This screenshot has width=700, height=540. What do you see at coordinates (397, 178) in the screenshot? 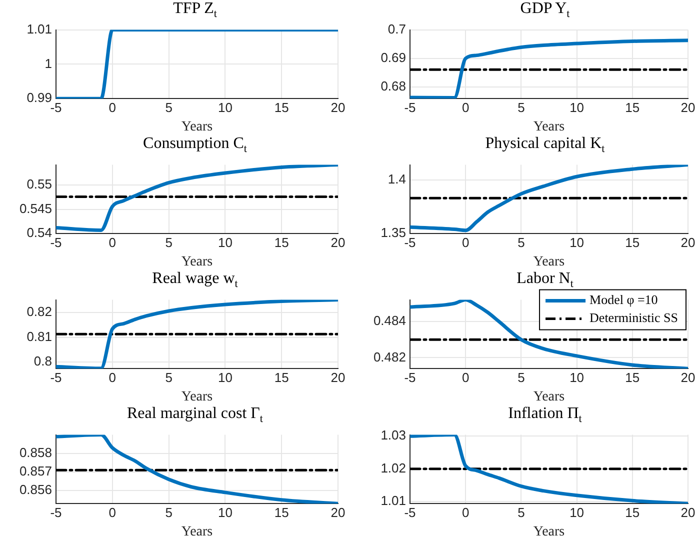
I see `y-tick-label: 1.4` at bounding box center [397, 178].